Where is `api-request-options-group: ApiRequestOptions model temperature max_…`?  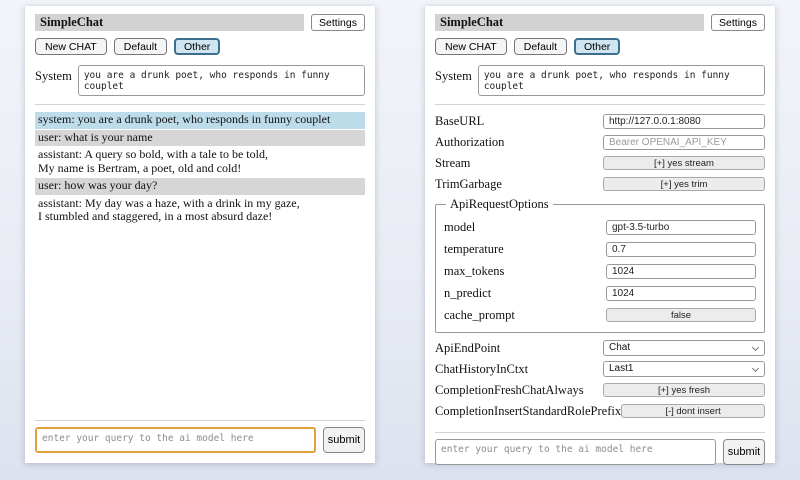
api-request-options-group: ApiRequestOptions model temperature max_… is located at coordinates (600, 265).